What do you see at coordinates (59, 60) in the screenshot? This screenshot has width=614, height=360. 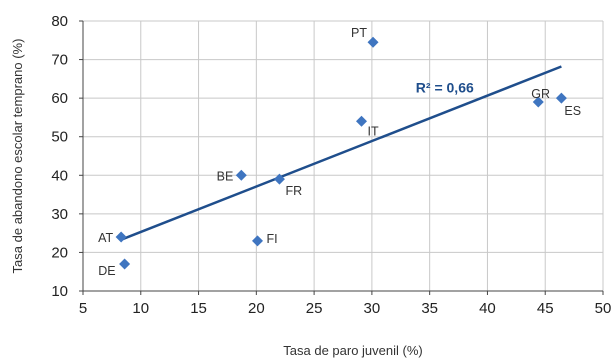 I see `y-tick-label: 70` at bounding box center [59, 60].